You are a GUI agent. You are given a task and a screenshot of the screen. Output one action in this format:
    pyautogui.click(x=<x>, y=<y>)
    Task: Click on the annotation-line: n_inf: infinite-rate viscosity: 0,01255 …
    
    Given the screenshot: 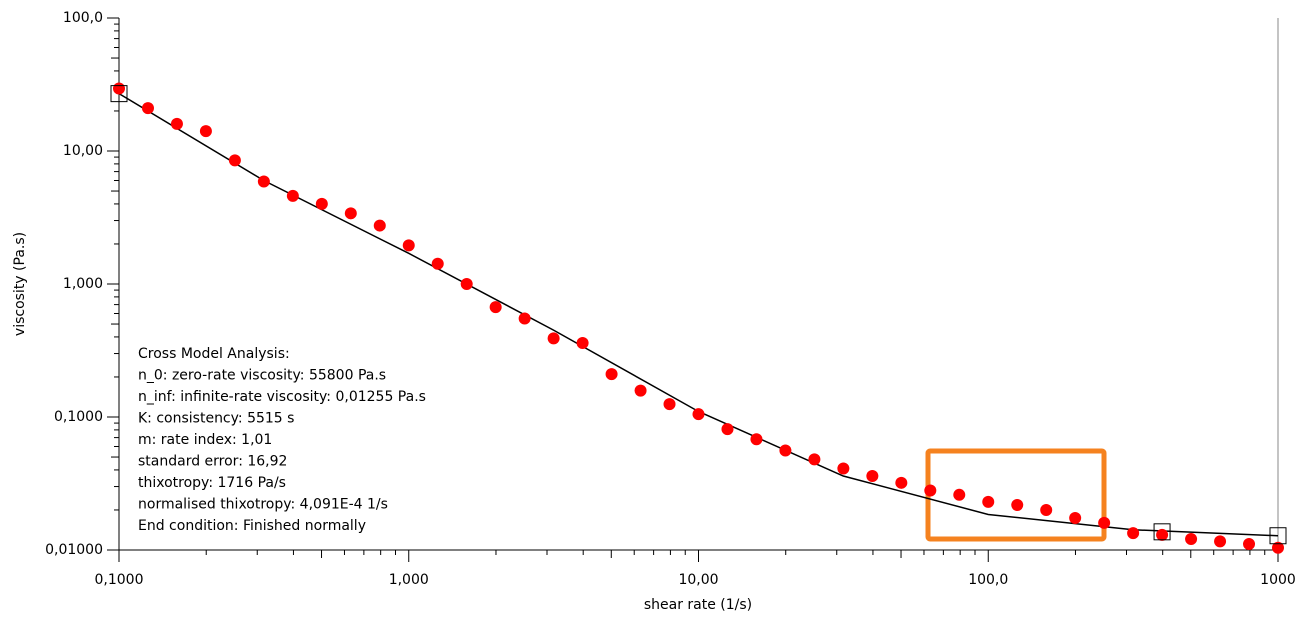 What is the action you would take?
    pyautogui.click(x=282, y=397)
    